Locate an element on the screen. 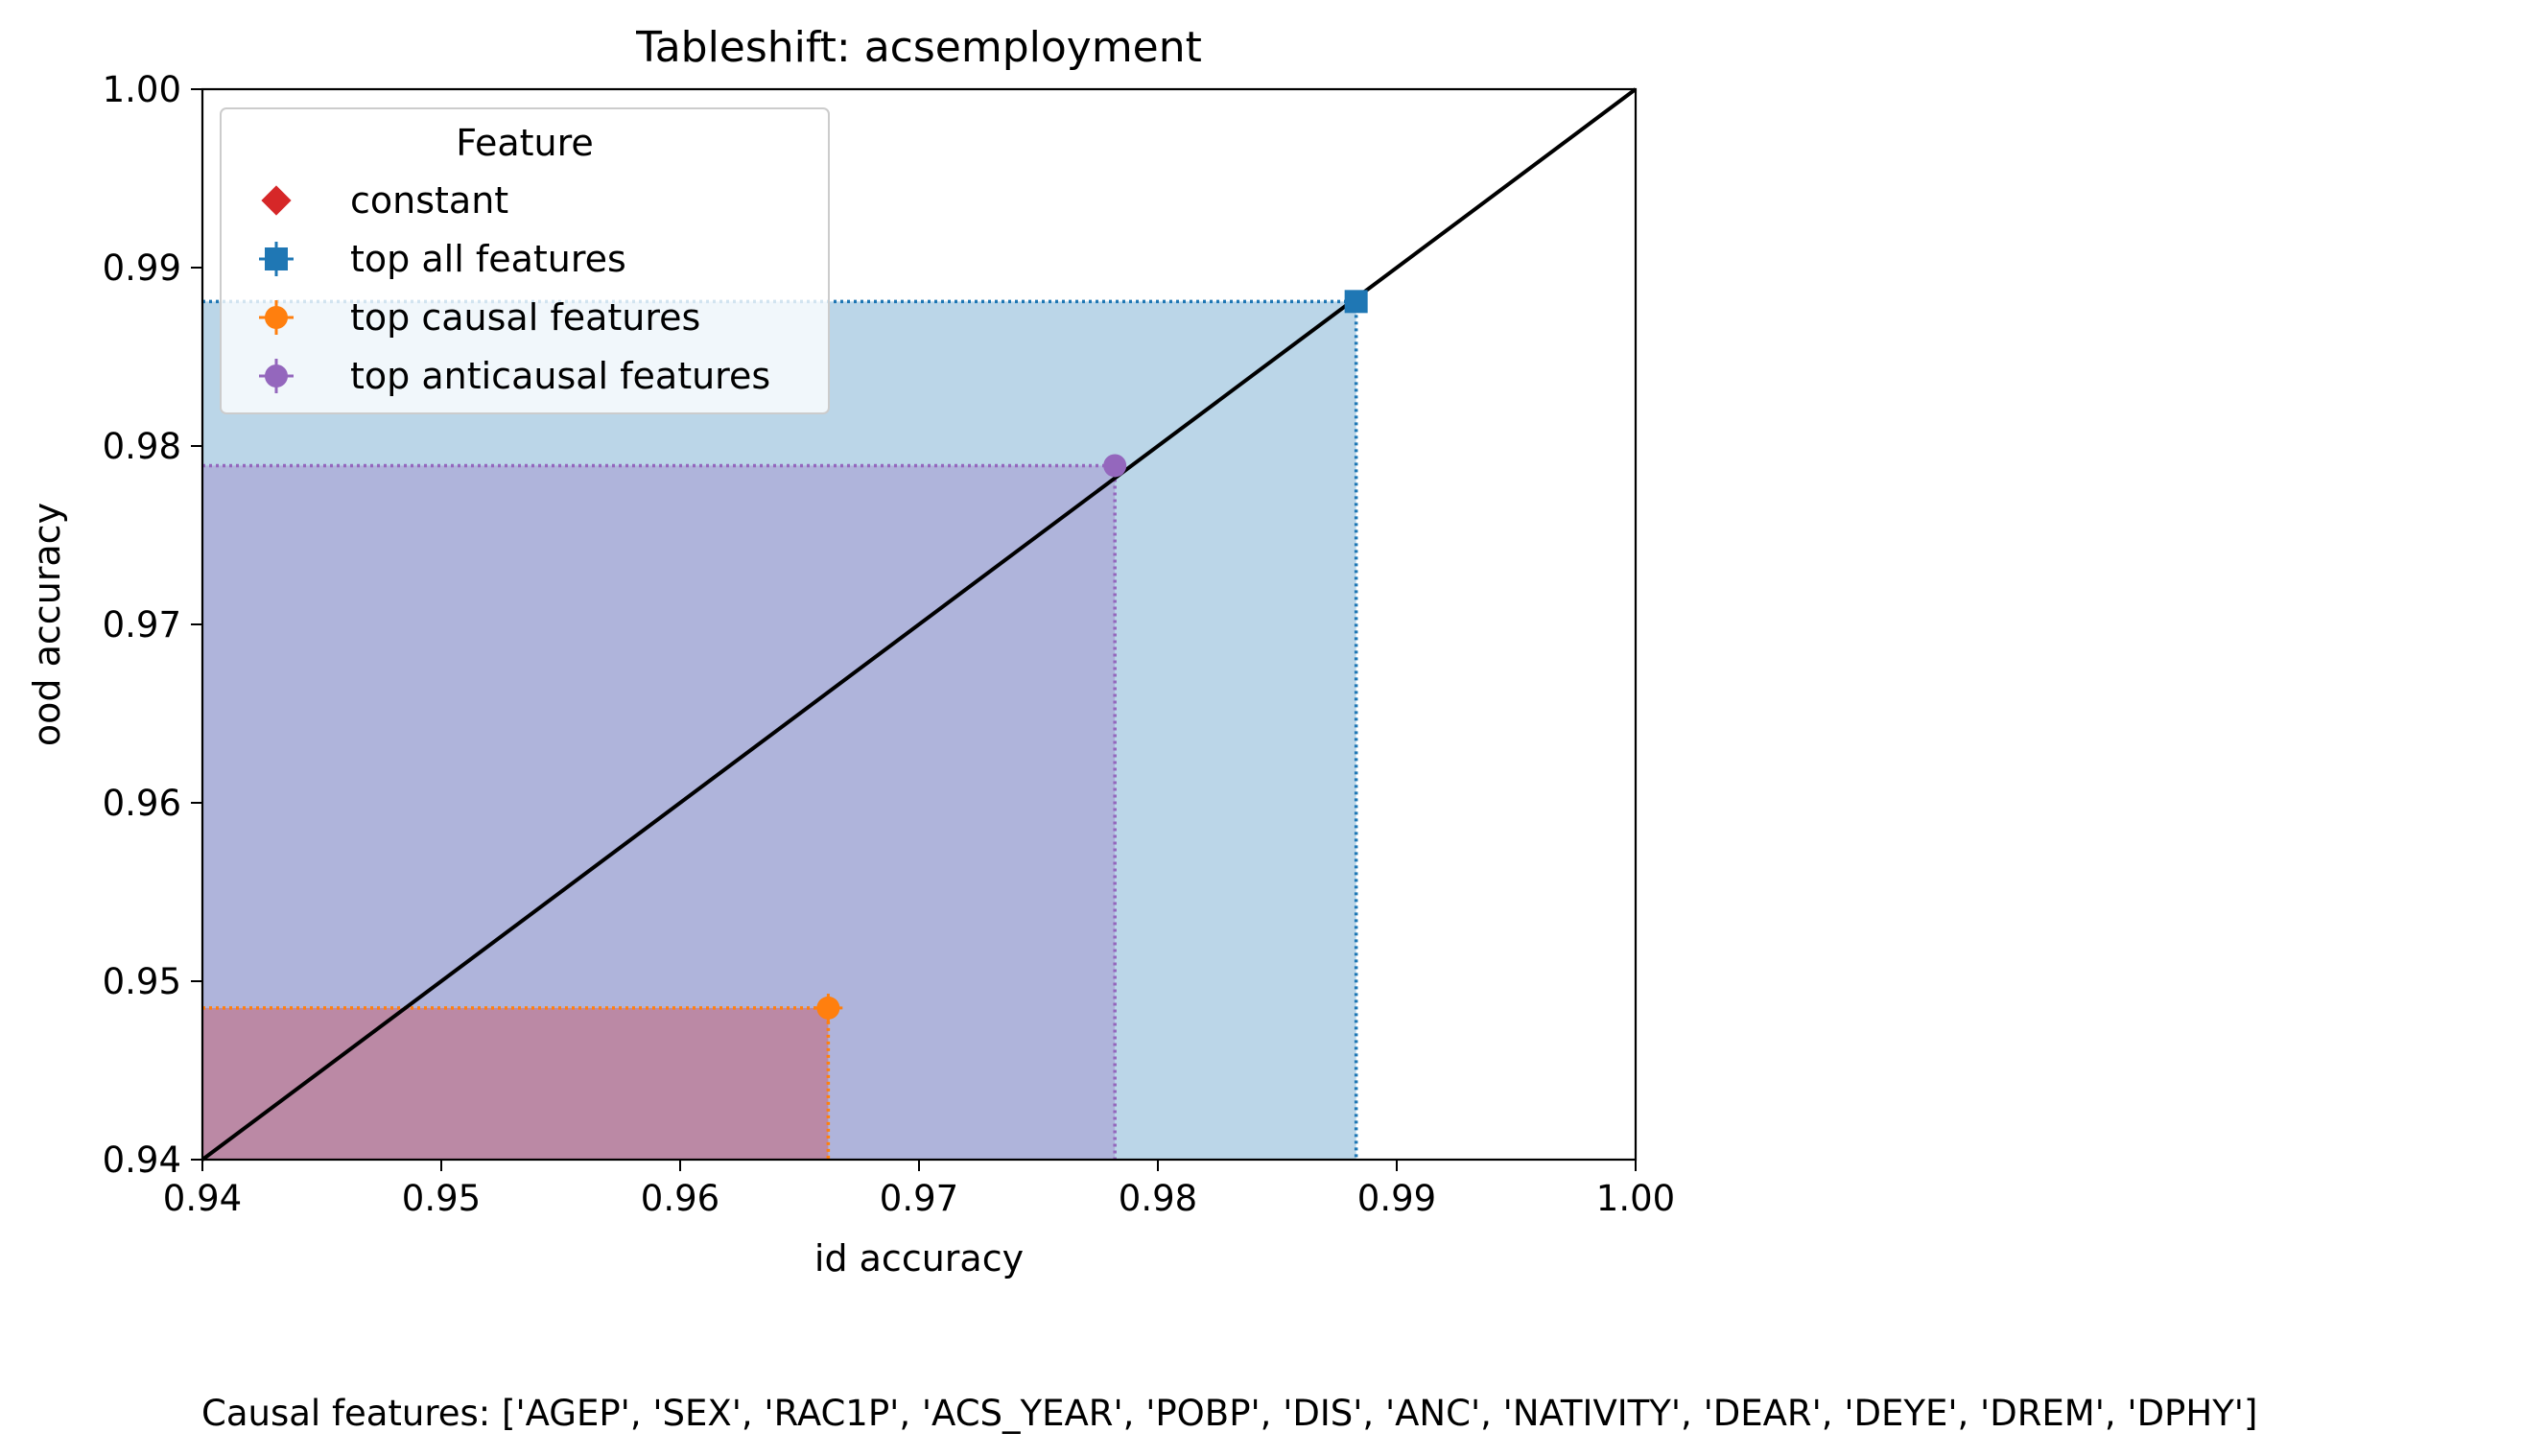 The width and height of the screenshot is (2546, 1456). y-tick-label: 0.94 is located at coordinates (142, 1160).